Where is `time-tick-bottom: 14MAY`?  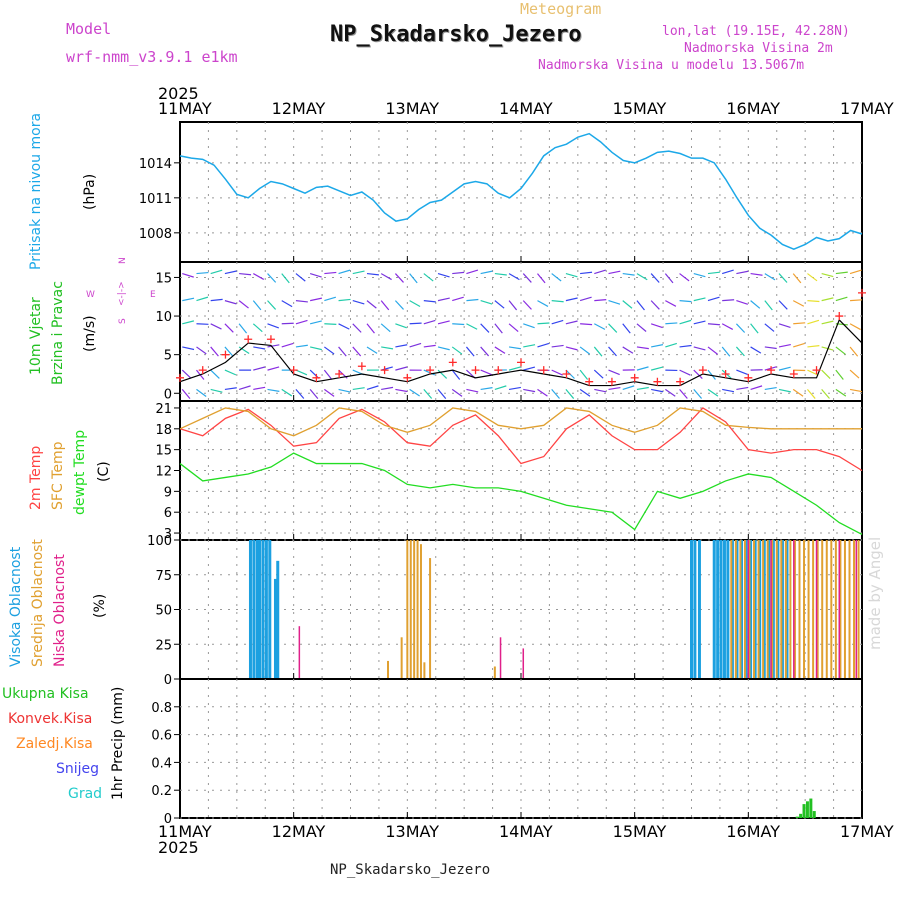
time-tick-bottom: 14MAY is located at coordinates (526, 831).